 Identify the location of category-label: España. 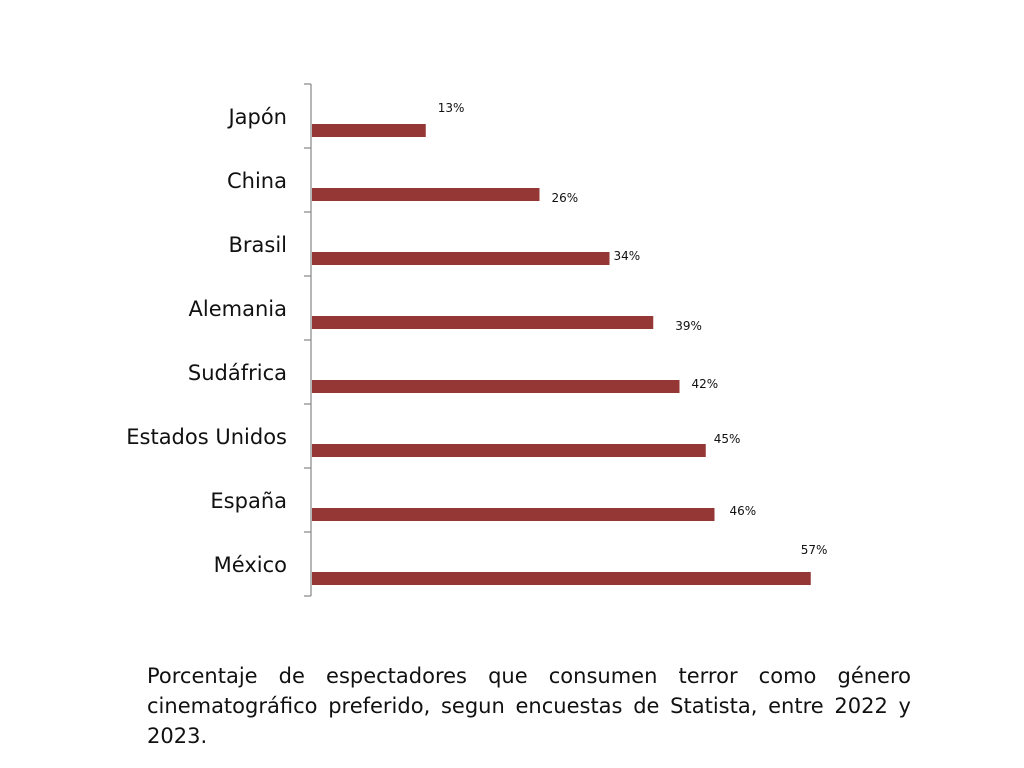
(248, 501).